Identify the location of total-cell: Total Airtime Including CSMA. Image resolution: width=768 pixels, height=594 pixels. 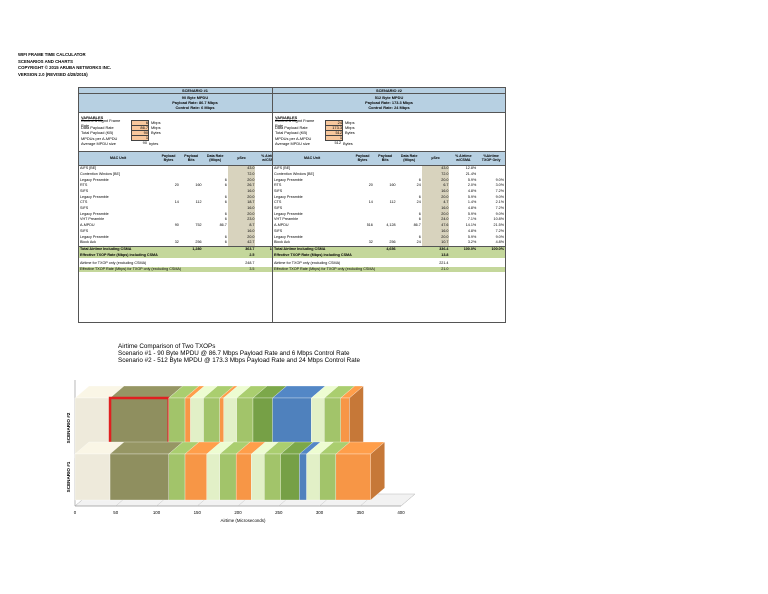
(118, 249).